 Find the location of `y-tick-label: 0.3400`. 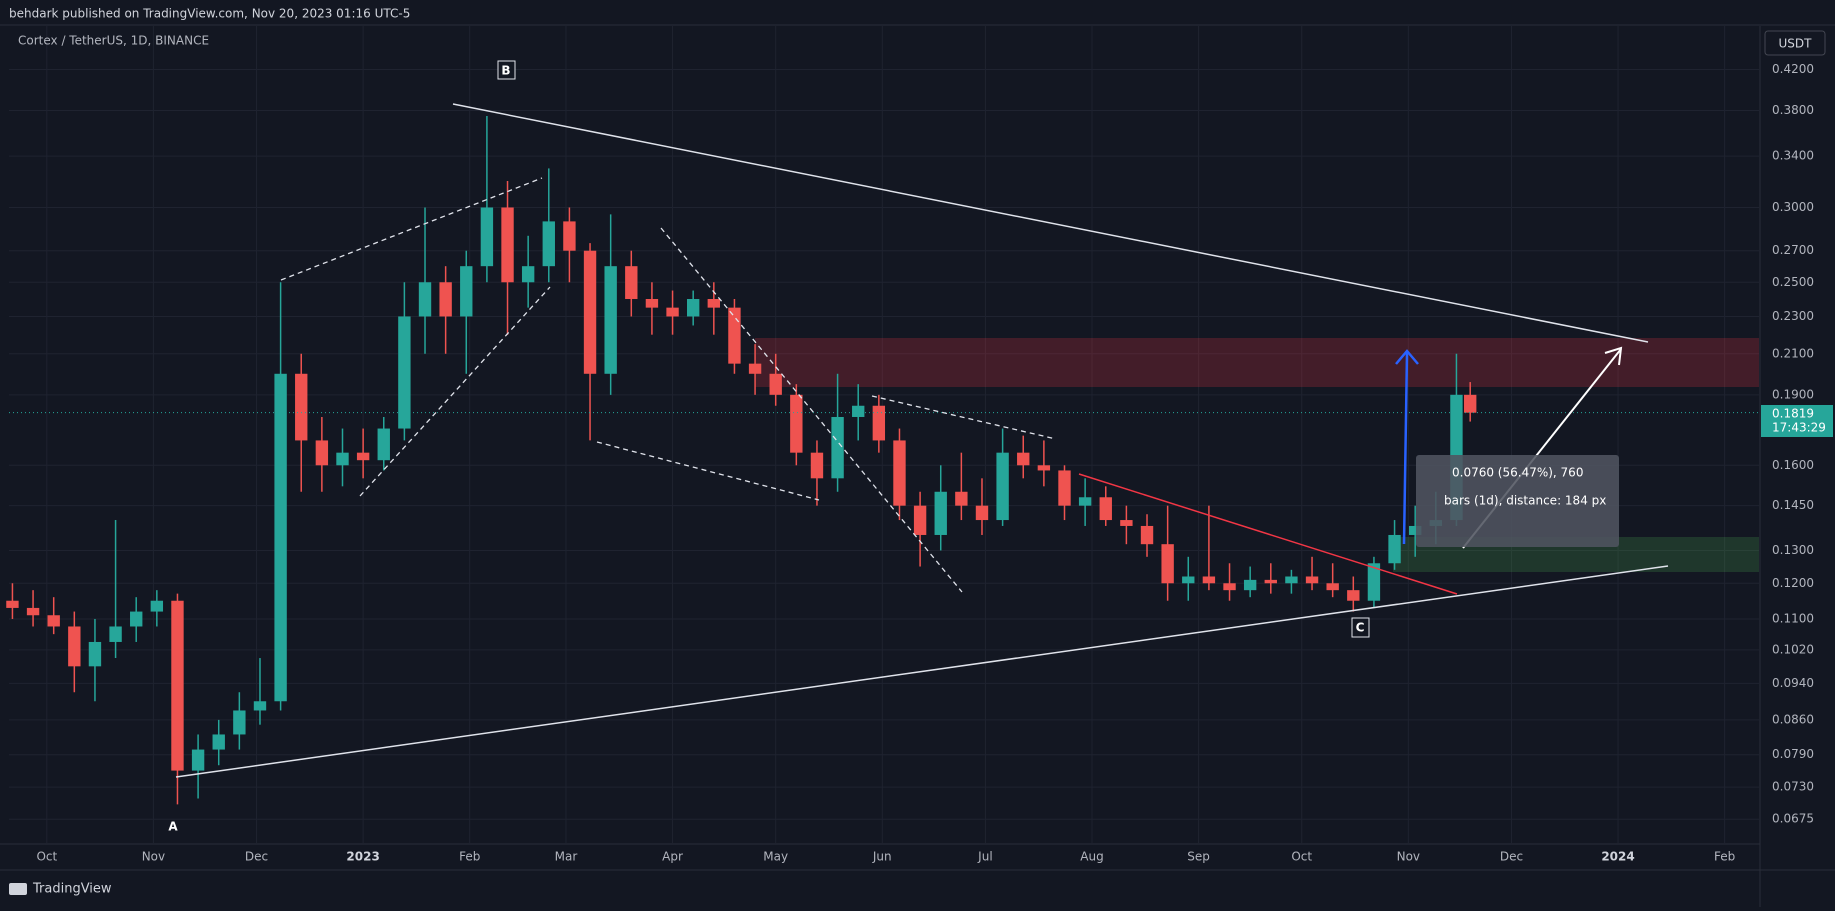

y-tick-label: 0.3400 is located at coordinates (1793, 156).